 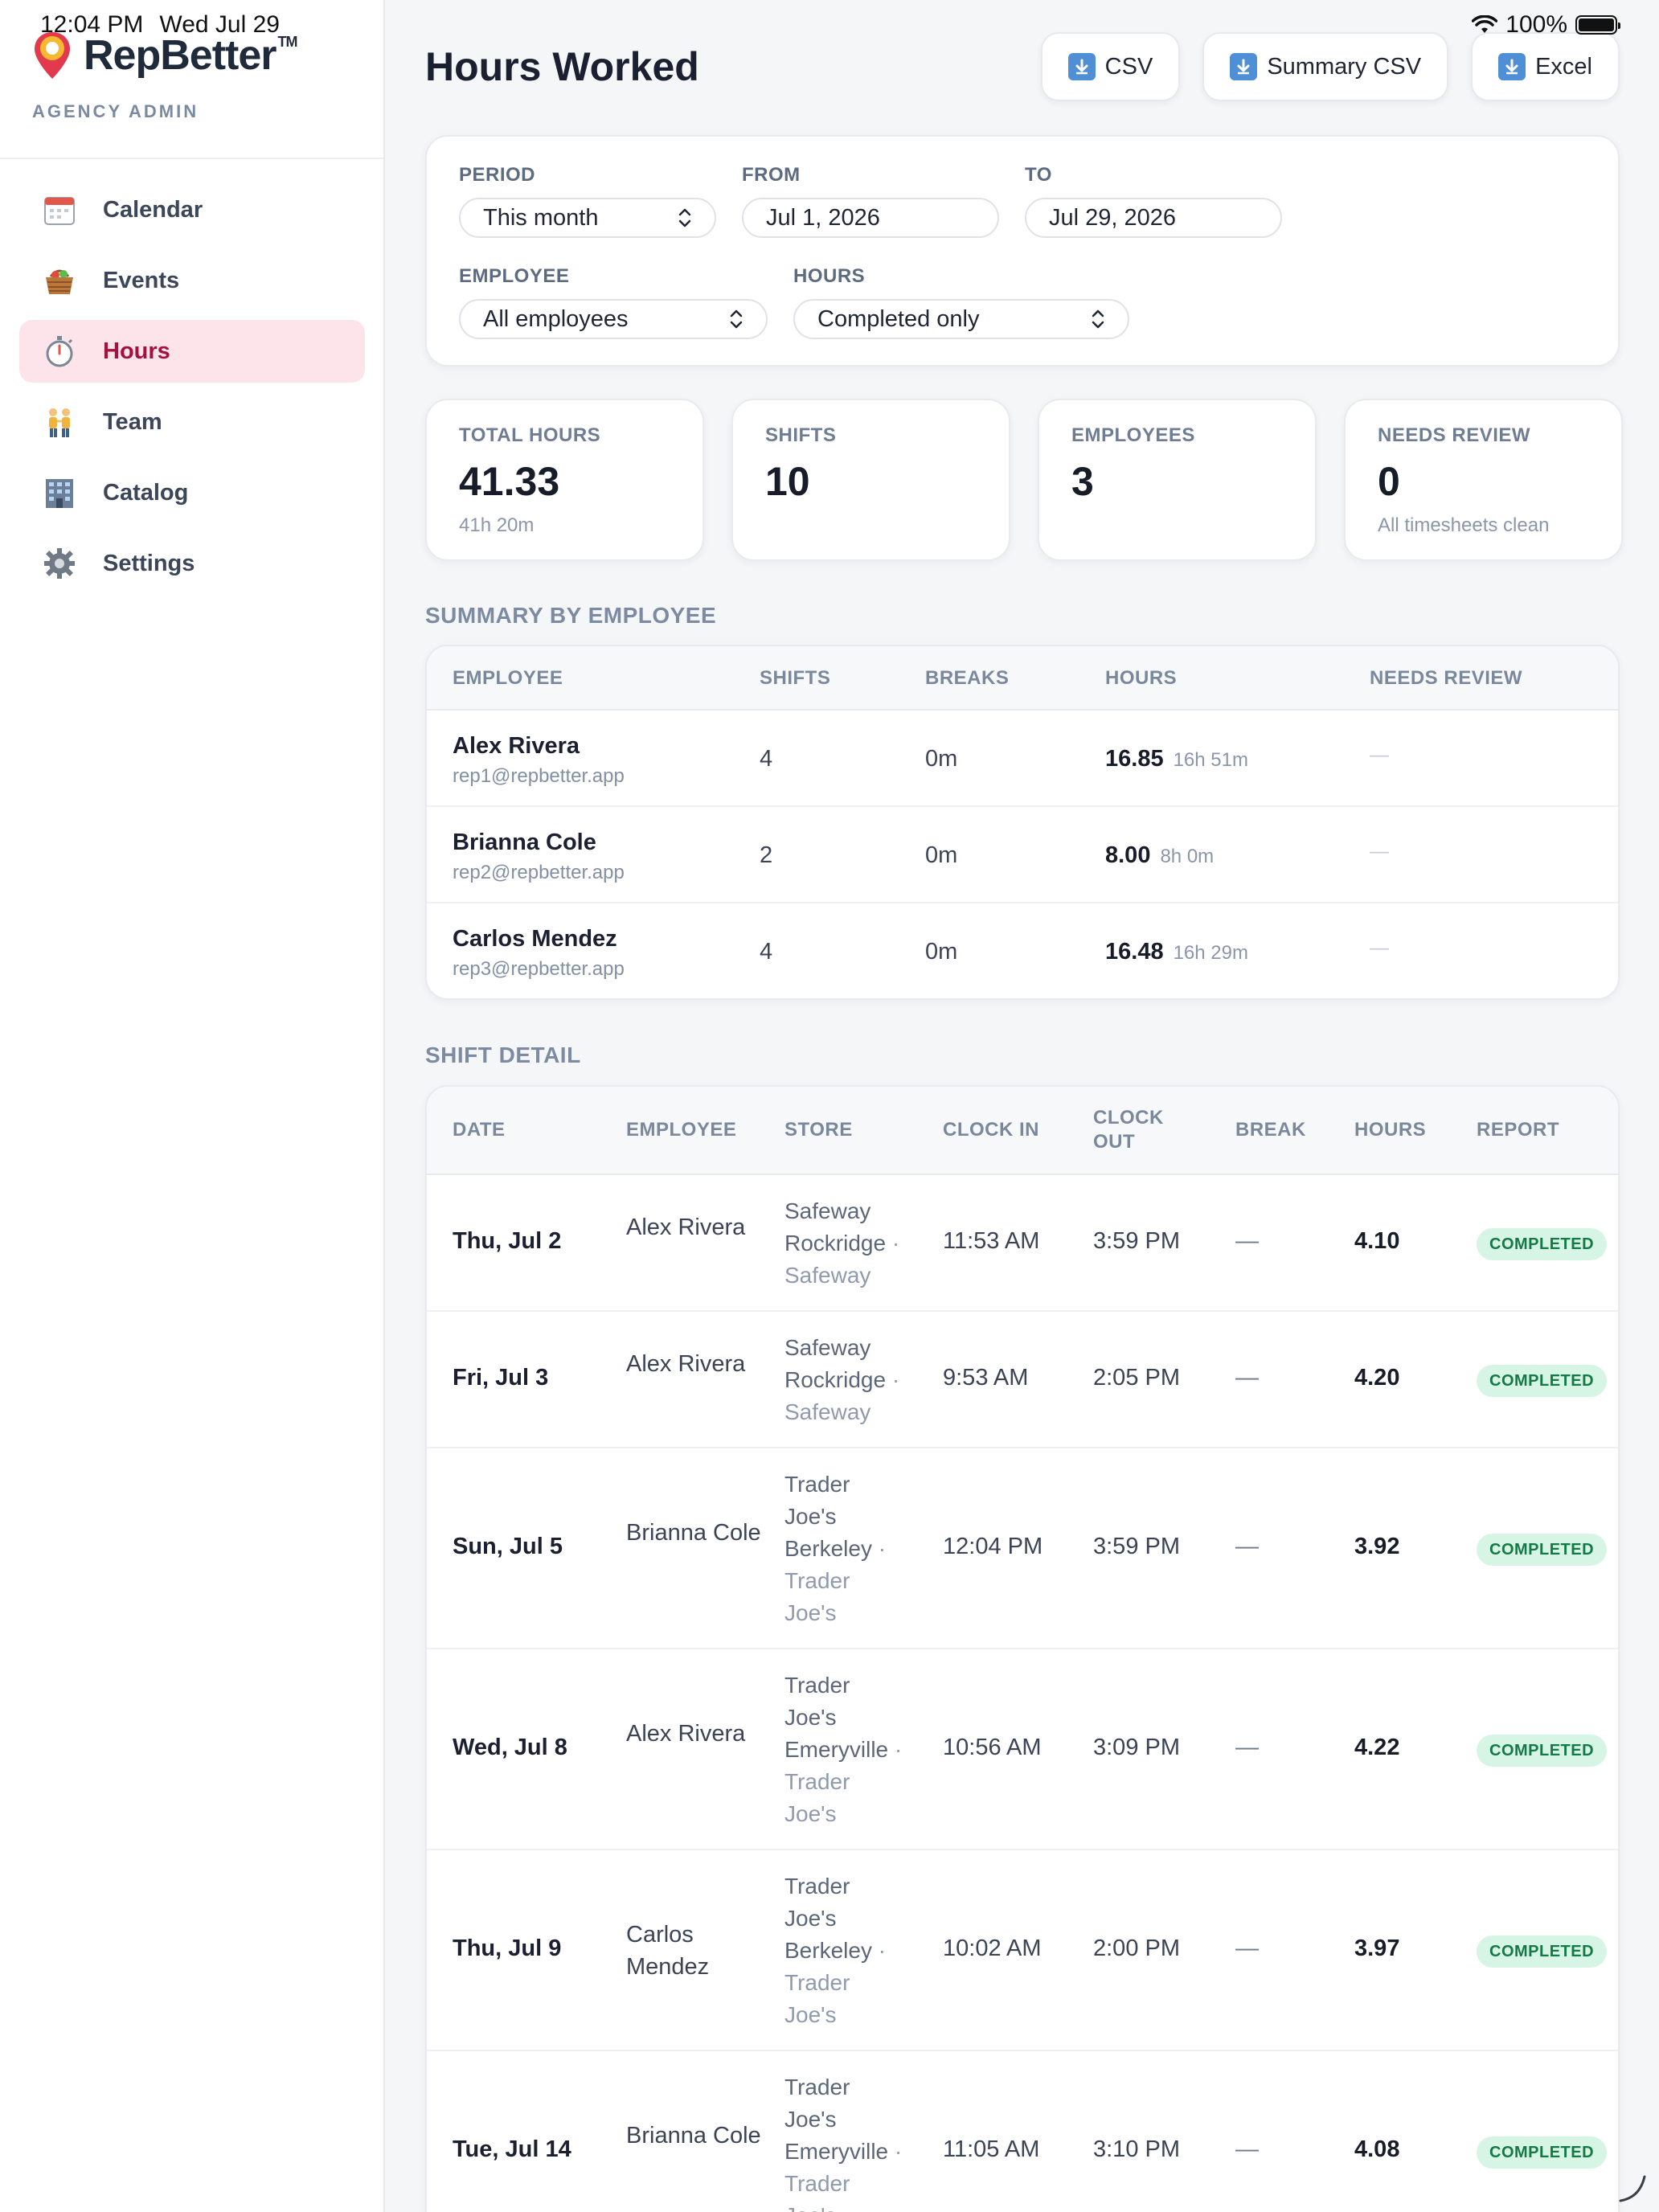 What do you see at coordinates (514, 276) in the screenshot?
I see `employee-label: EMPLOYEE` at bounding box center [514, 276].